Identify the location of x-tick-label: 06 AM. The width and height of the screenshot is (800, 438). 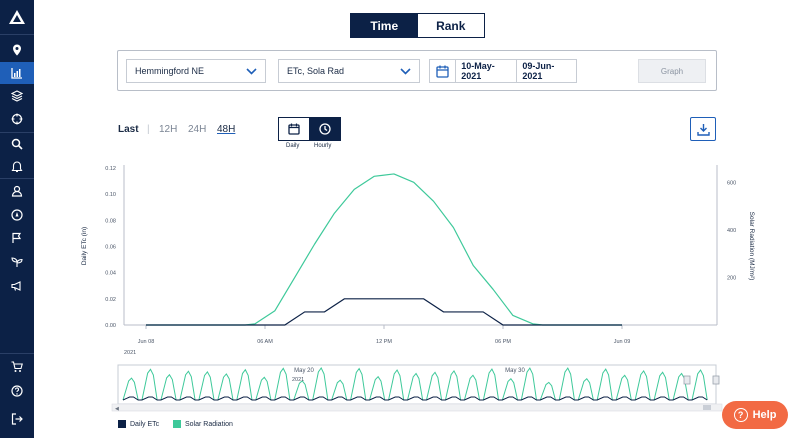
(265, 342).